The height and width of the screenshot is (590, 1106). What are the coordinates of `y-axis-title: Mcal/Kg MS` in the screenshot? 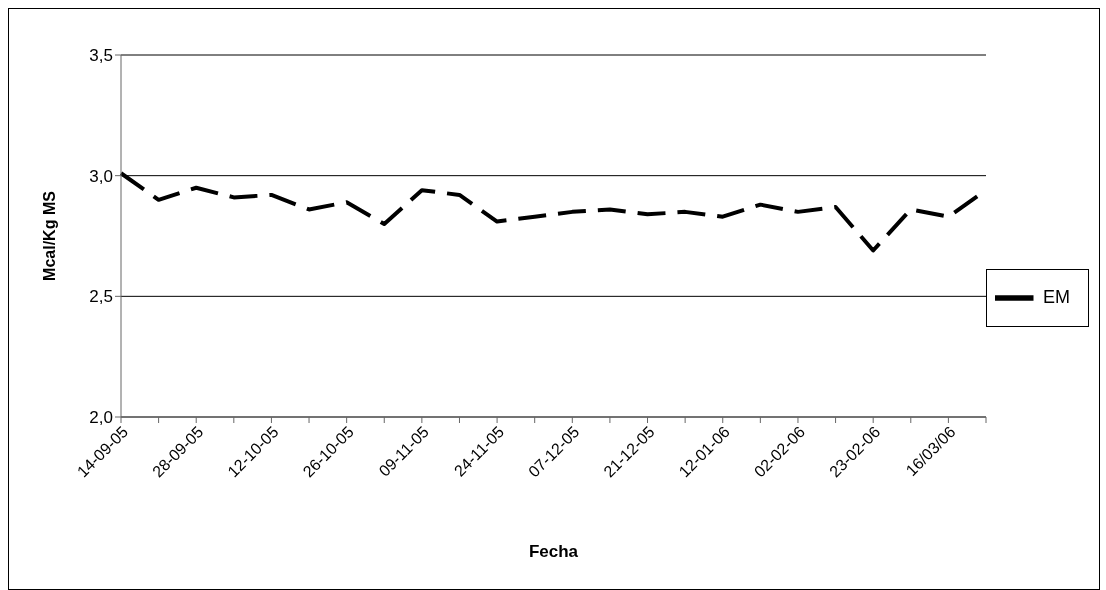 It's located at (49, 235).